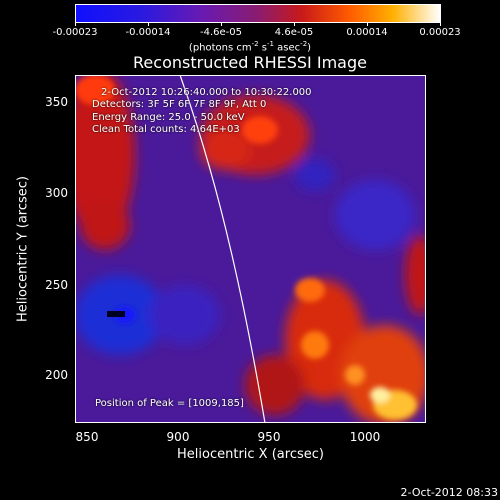  What do you see at coordinates (179, 104) in the screenshot?
I see `detectors-label: Detectors: 3F 5F 6F 7F 8F 9F, Att 0` at bounding box center [179, 104].